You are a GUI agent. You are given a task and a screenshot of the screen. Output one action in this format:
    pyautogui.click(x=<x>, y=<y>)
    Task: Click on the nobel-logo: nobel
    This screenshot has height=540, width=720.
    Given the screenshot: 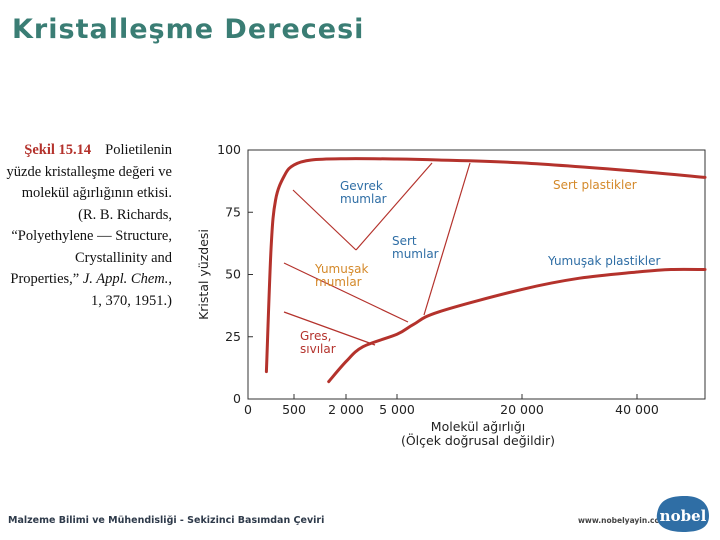 What is the action you would take?
    pyautogui.click(x=682, y=514)
    